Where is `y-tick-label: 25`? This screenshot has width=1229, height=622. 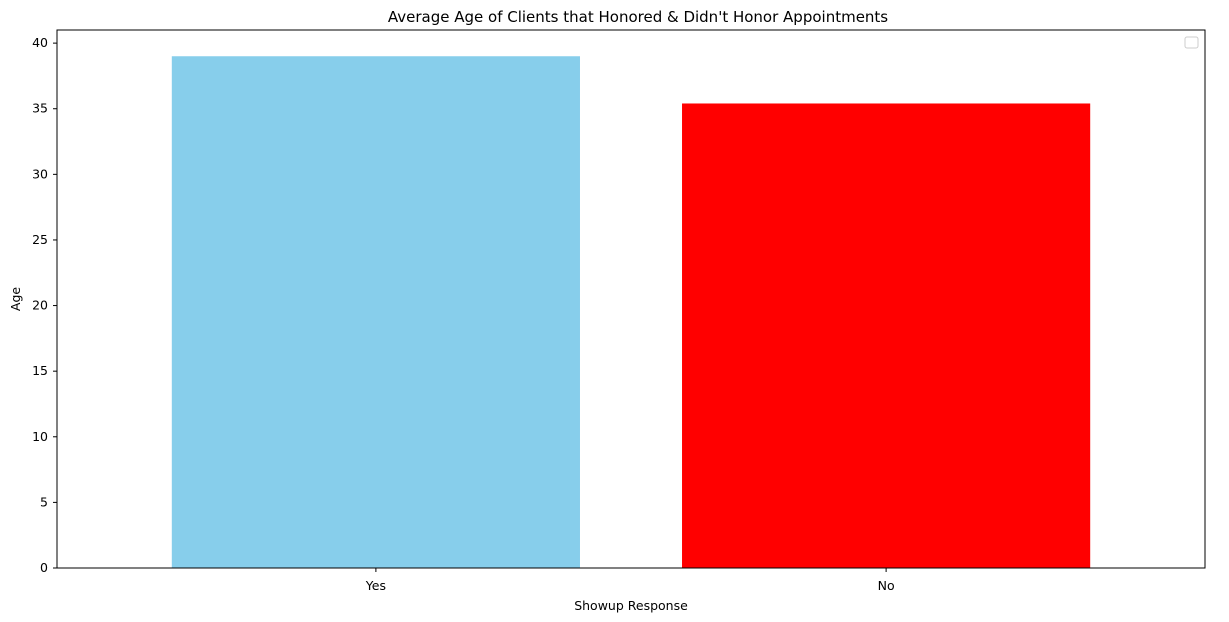 y-tick-label: 25 is located at coordinates (40, 239).